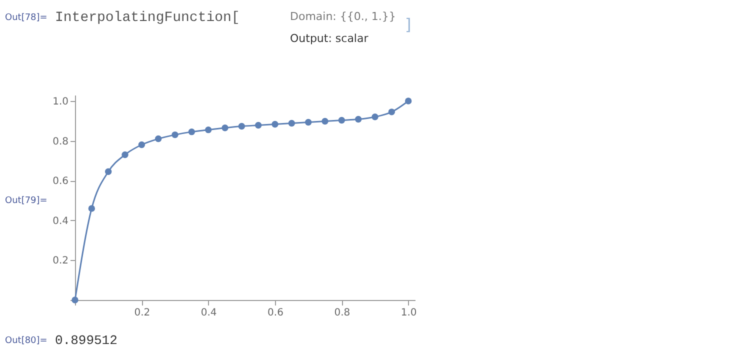  What do you see at coordinates (142, 313) in the screenshot?
I see `x-tick-label: 0.2` at bounding box center [142, 313].